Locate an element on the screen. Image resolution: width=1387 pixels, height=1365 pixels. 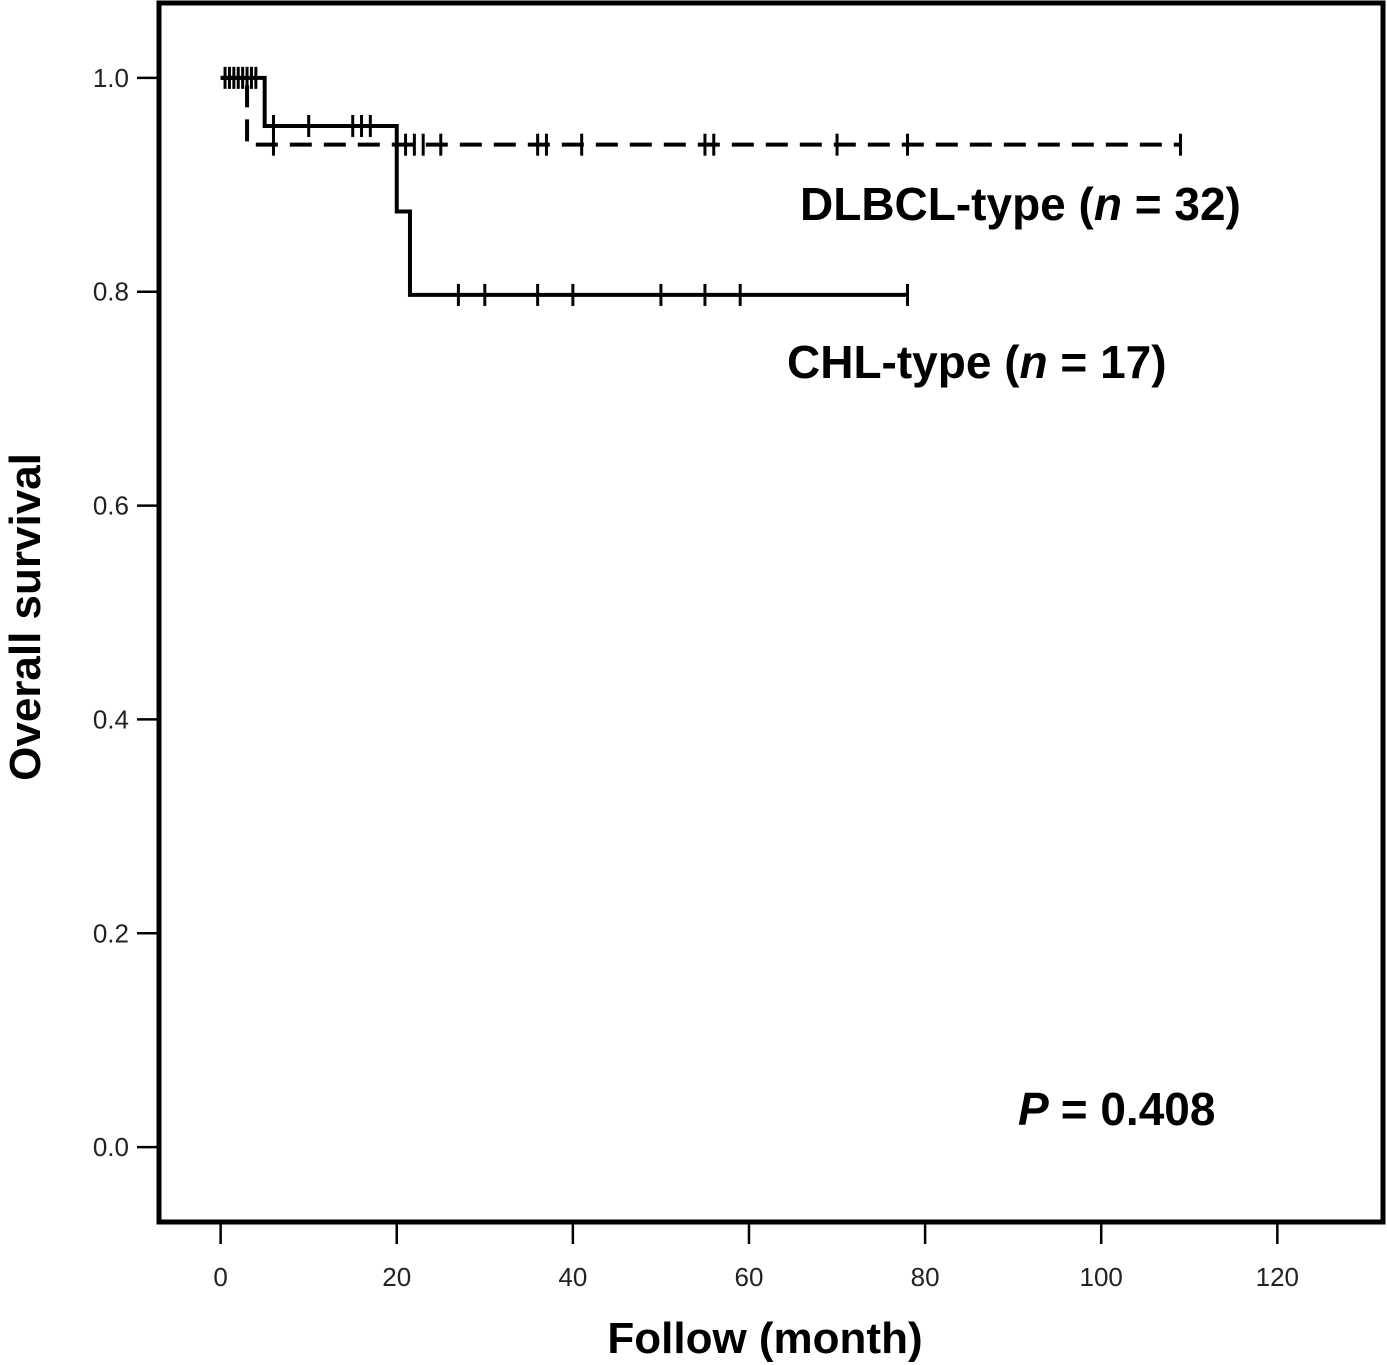
y-tick-label: 0.2 is located at coordinates (111, 933).